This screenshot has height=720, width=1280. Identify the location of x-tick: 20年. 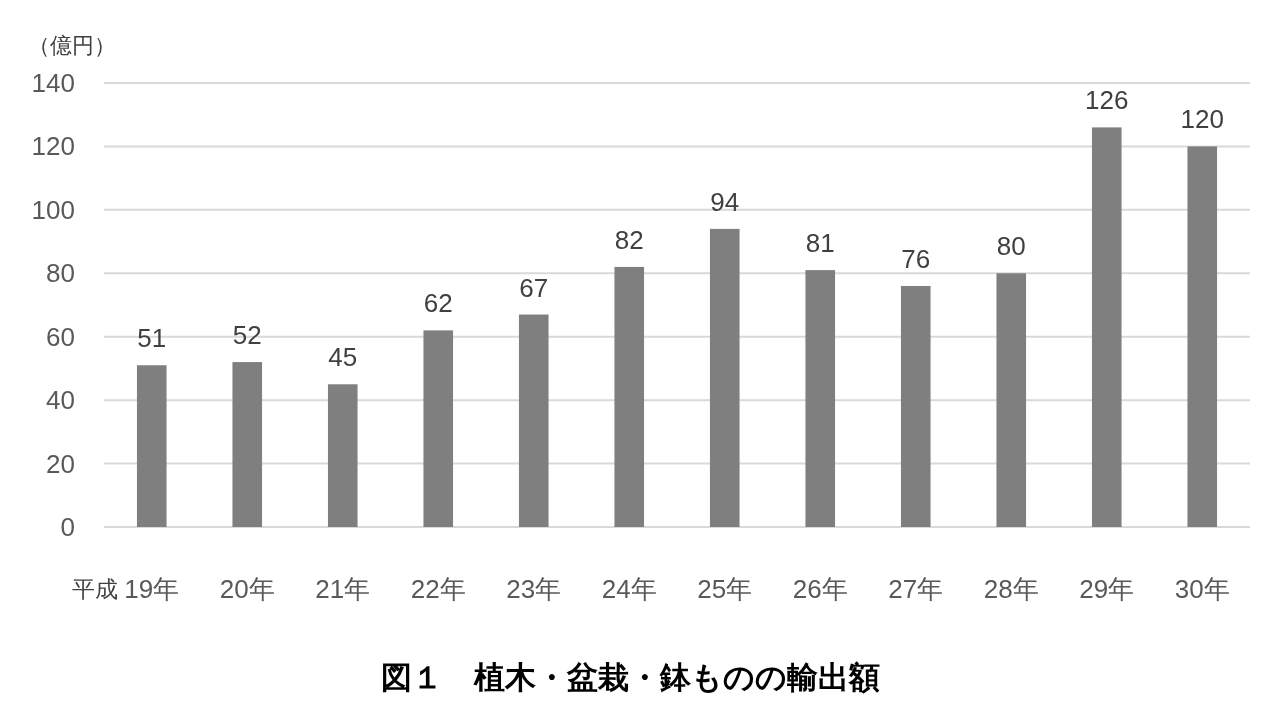
(247, 589).